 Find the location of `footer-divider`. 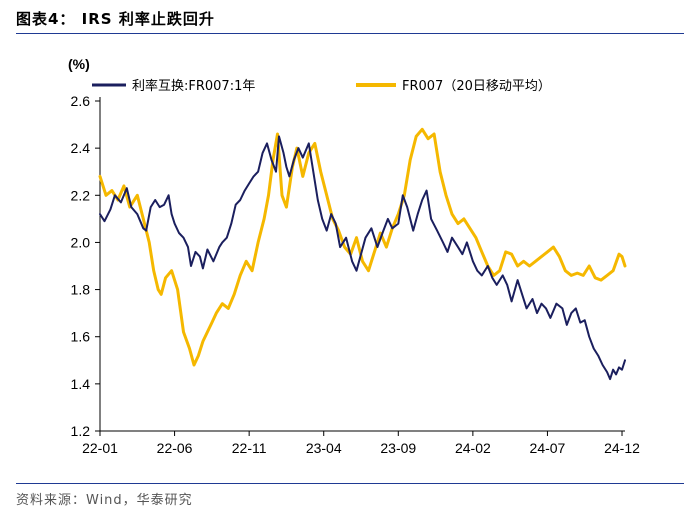

footer-divider is located at coordinates (350, 483).